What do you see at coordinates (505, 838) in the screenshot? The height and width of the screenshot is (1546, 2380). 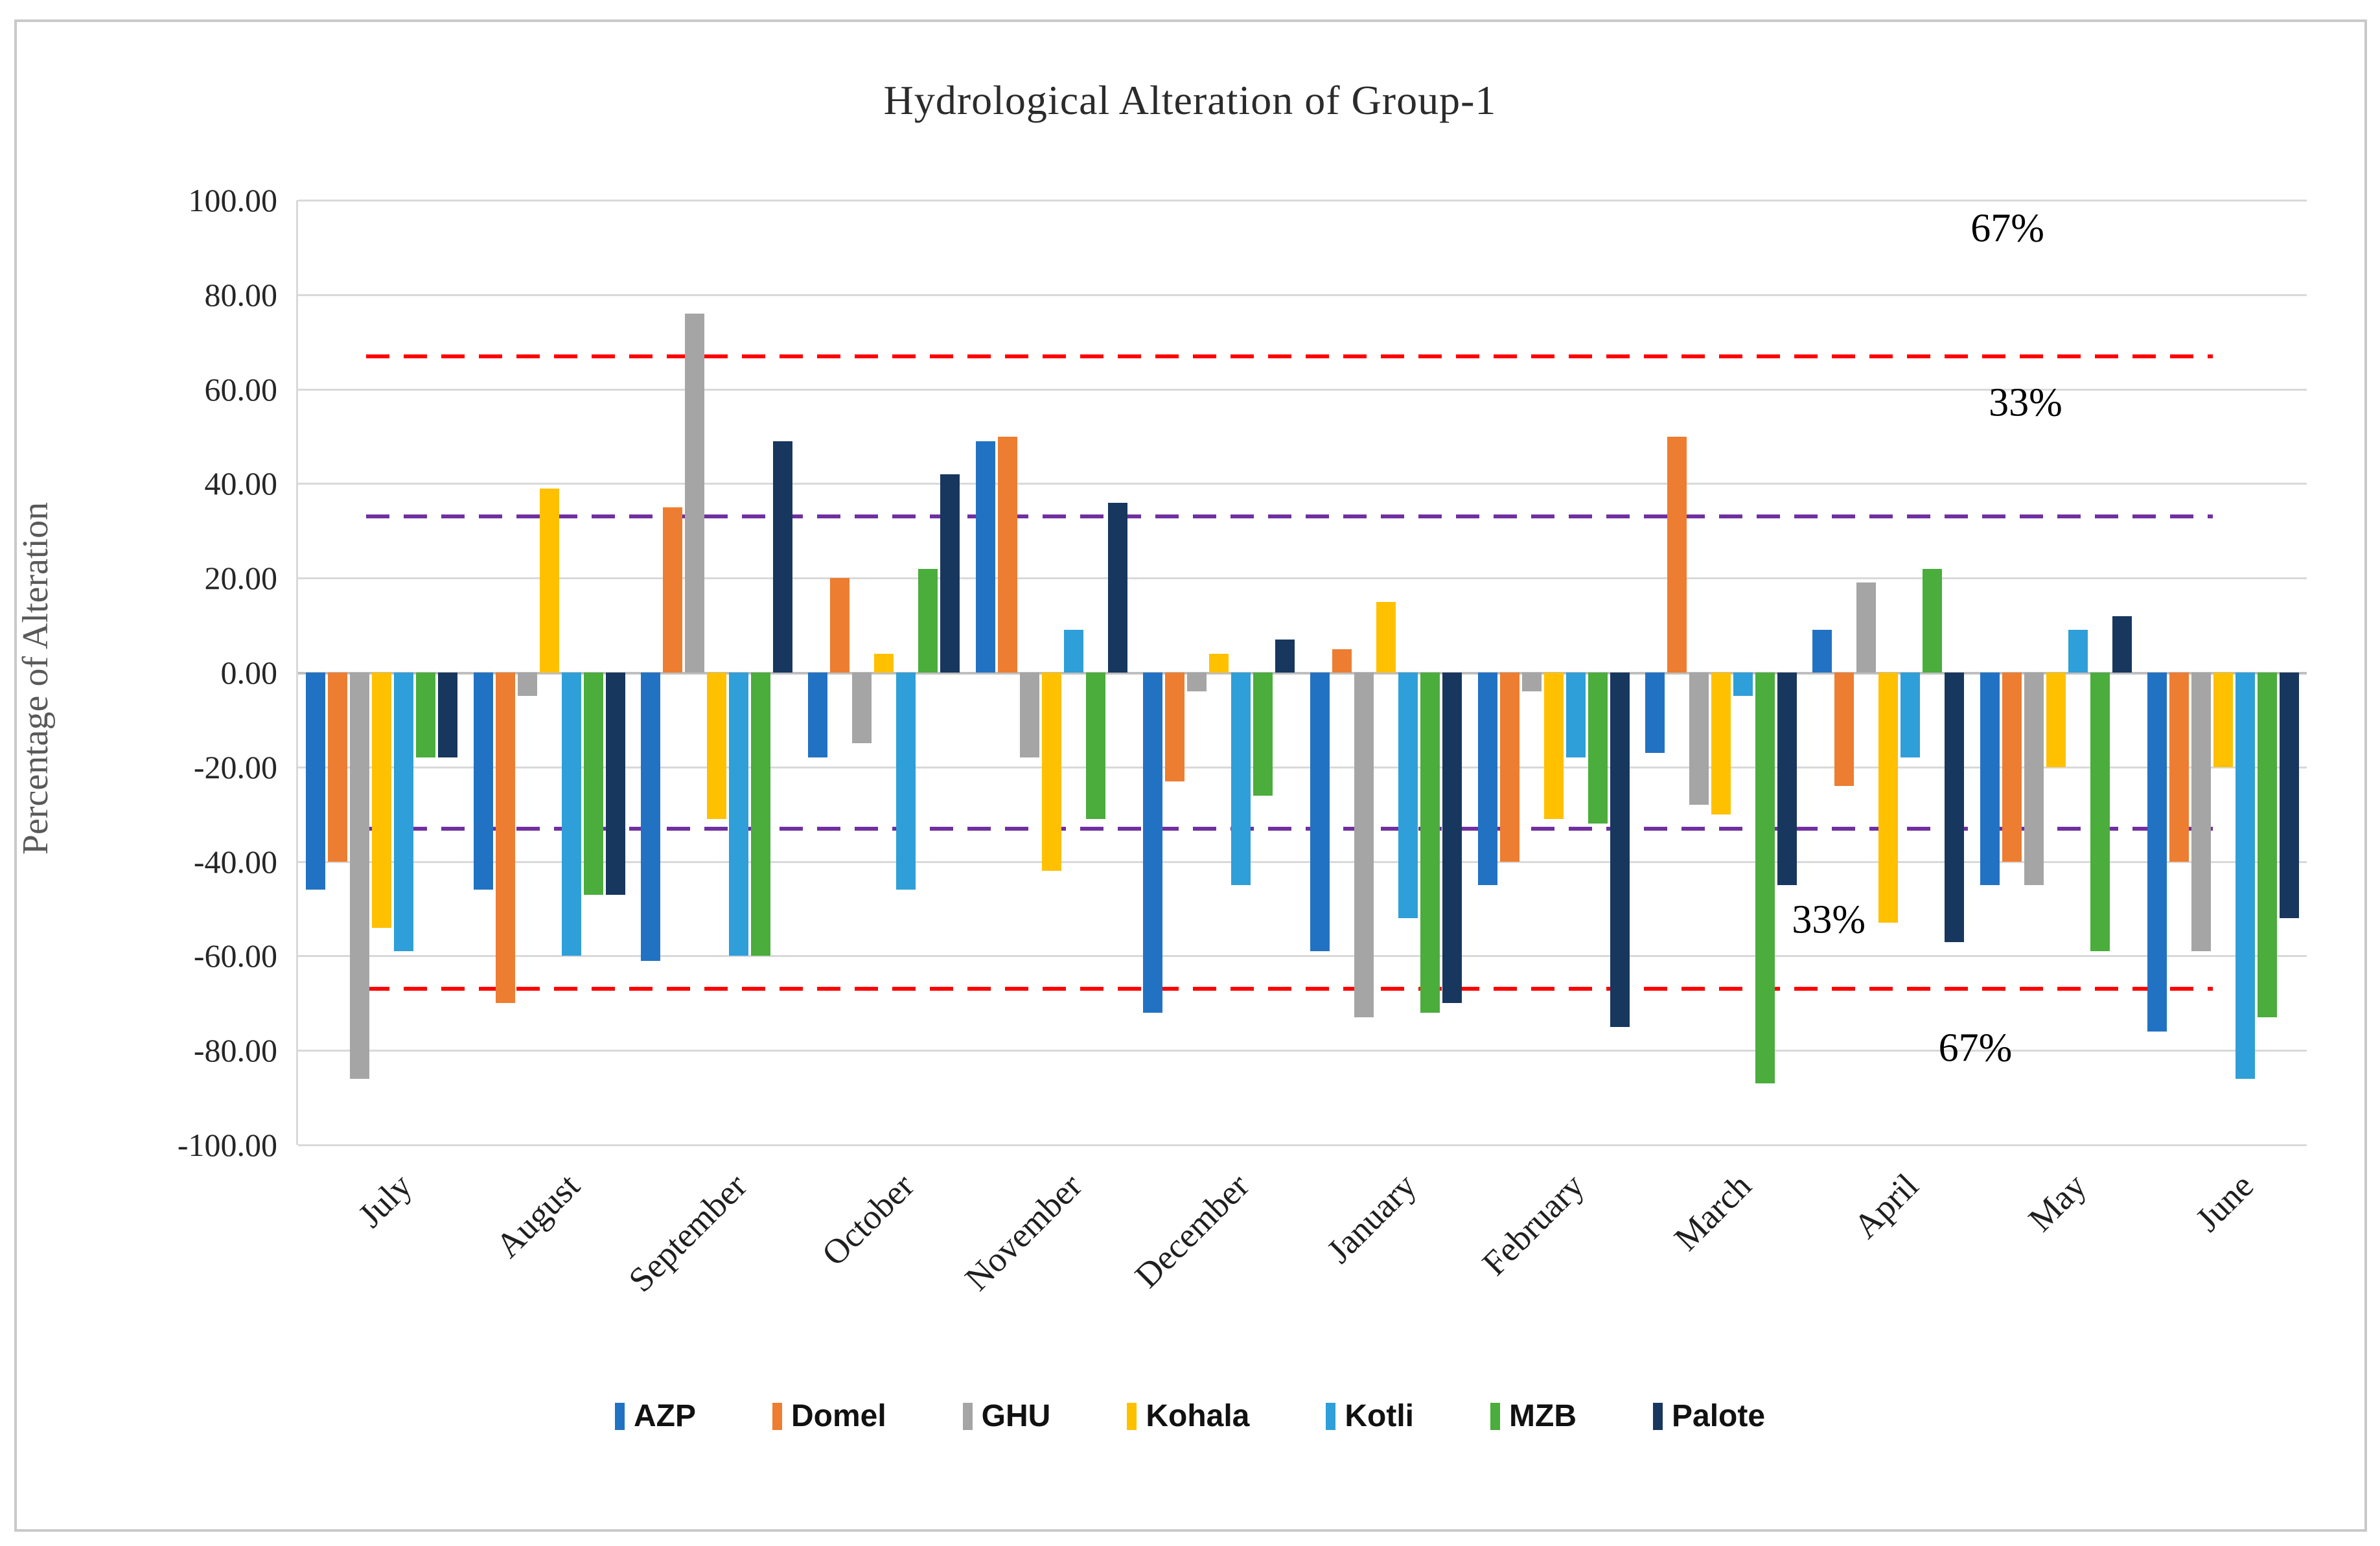 I see `bar-domel-august` at bounding box center [505, 838].